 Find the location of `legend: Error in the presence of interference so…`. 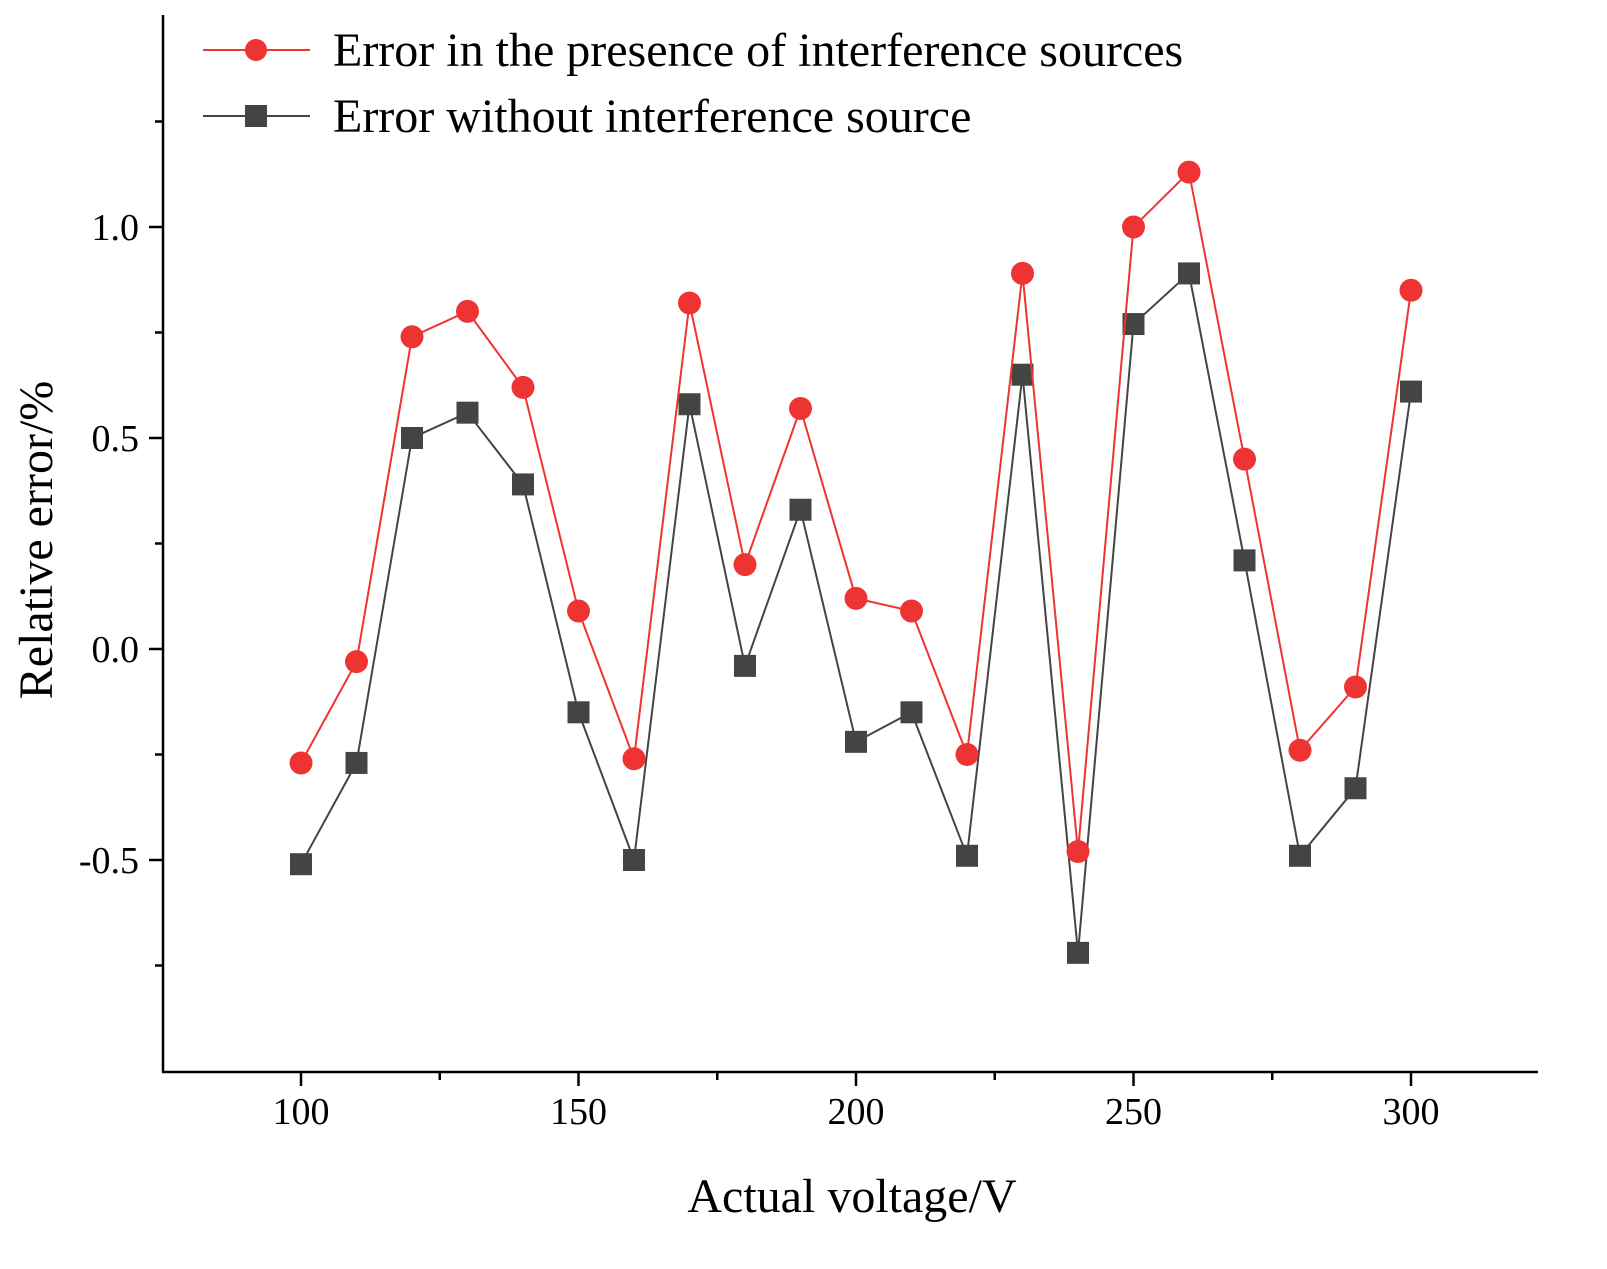

legend: Error in the presence of interference so… is located at coordinates (693, 83).